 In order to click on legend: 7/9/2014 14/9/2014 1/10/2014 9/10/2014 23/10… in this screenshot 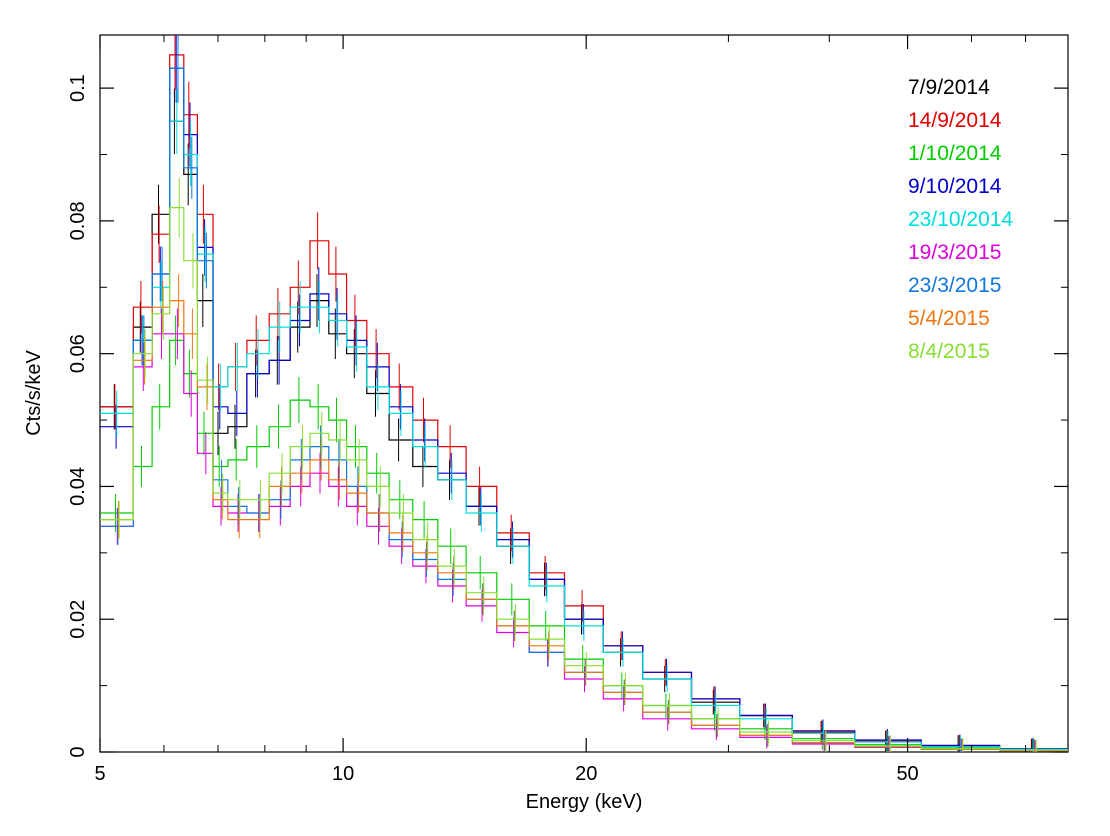, I will do `click(960, 219)`.